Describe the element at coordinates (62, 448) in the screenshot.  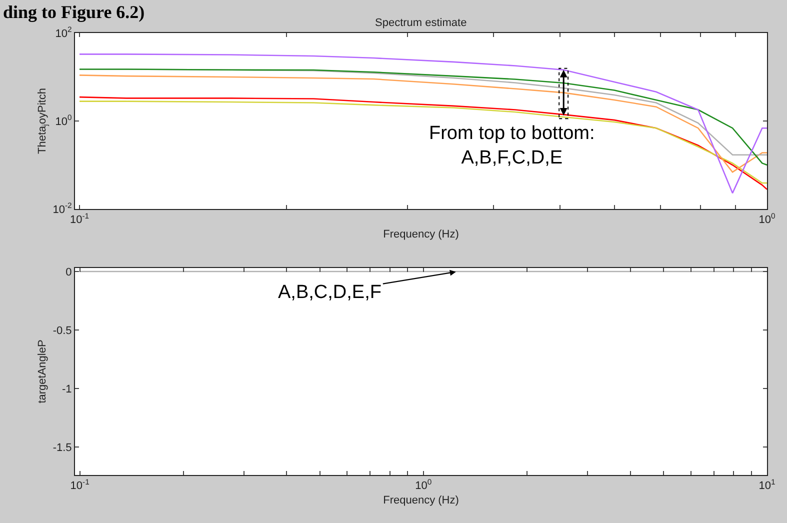
I see `y-tick-label: -1.5` at that location.